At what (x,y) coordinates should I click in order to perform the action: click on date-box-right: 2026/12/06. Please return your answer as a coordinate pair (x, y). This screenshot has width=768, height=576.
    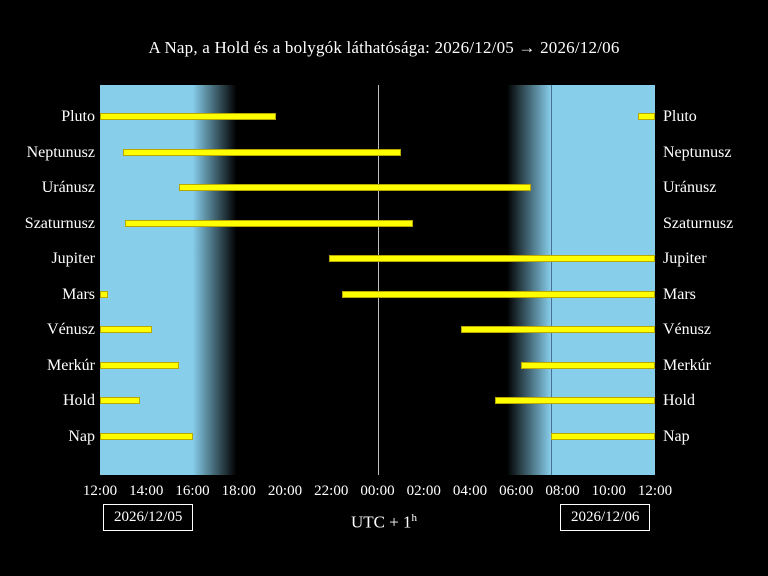
    Looking at the image, I should click on (605, 517).